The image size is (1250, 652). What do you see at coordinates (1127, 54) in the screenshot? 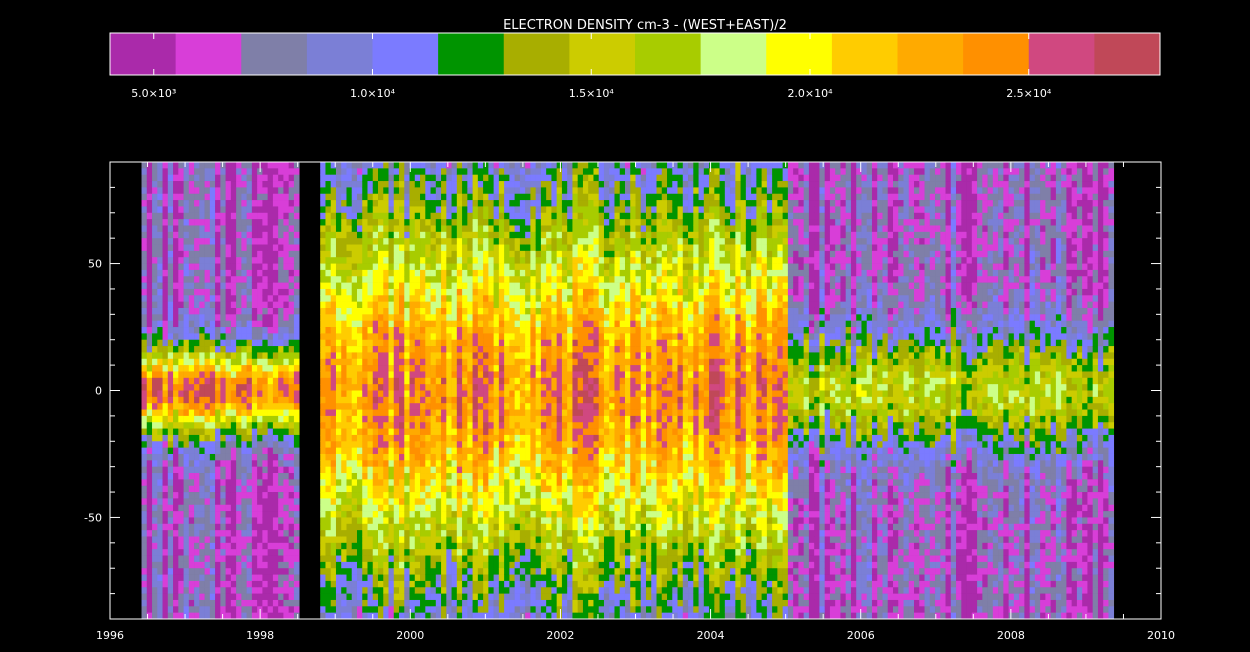
I see `colorbar-swatch` at bounding box center [1127, 54].